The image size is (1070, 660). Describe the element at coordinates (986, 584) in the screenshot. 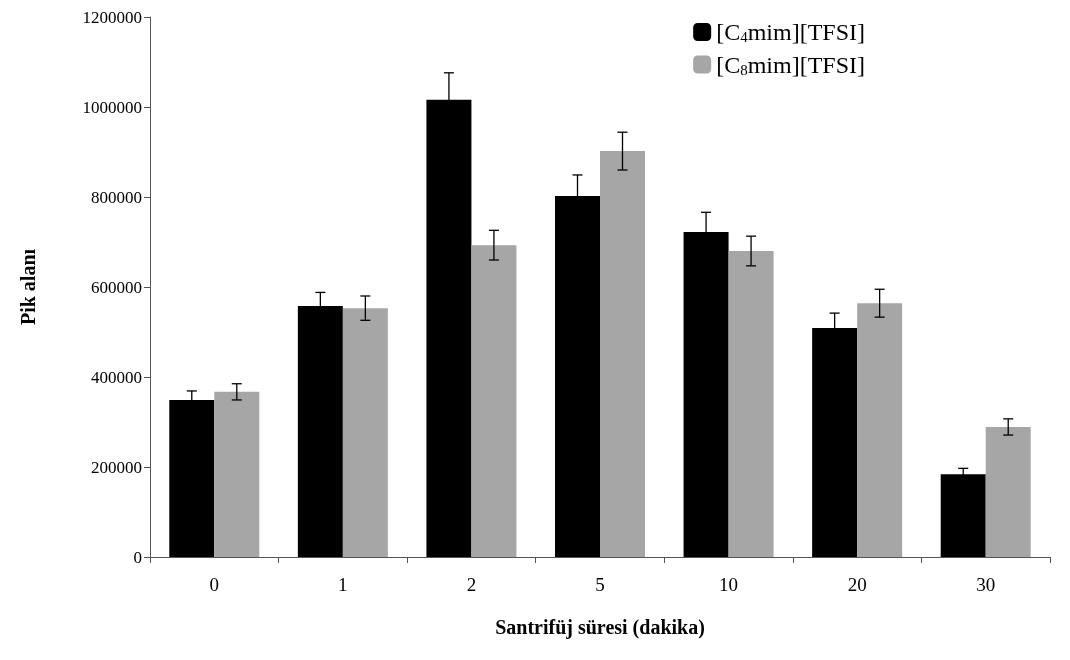

I see `x-tick-label: 30` at that location.